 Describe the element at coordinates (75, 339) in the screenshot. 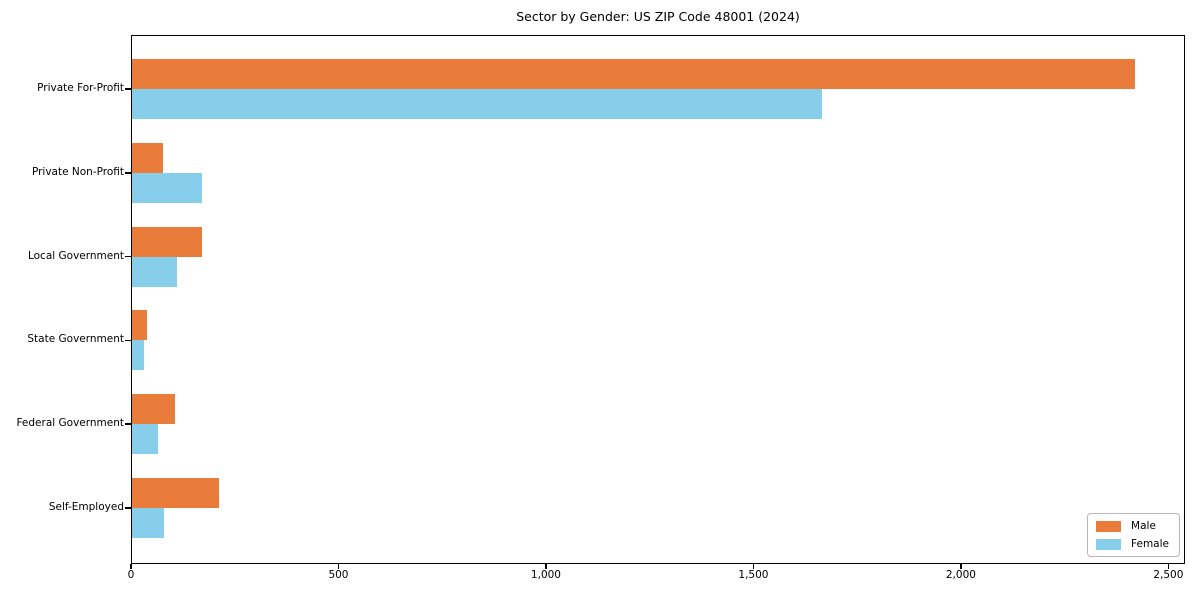

I see `y-axis-label-state-government: State Government` at that location.